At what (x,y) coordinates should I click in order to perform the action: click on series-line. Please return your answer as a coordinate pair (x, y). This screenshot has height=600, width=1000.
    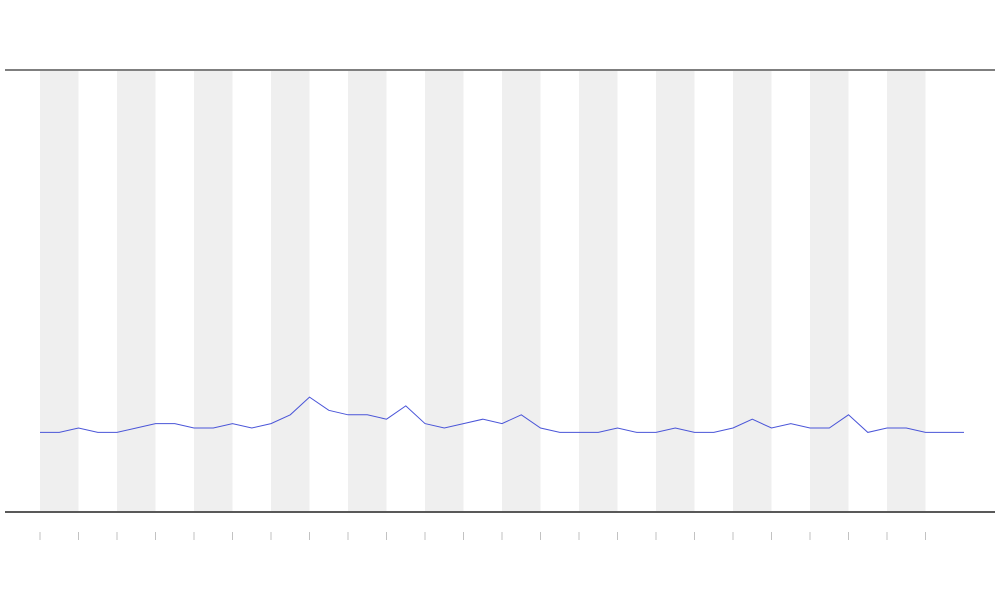
    Looking at the image, I should click on (502, 414).